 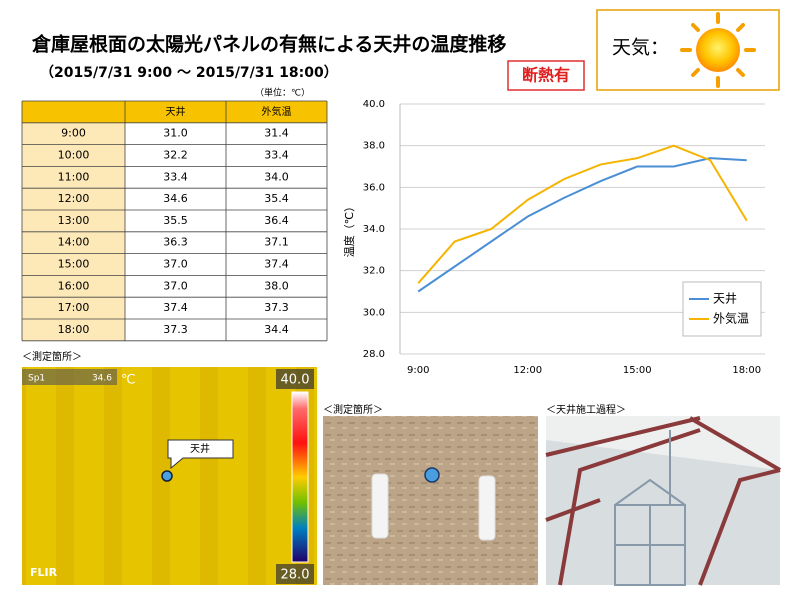 I want to click on subtitle: （2015/7/31 9:00 ～ 2015/7/31 18:00）, so click(x=189, y=73).